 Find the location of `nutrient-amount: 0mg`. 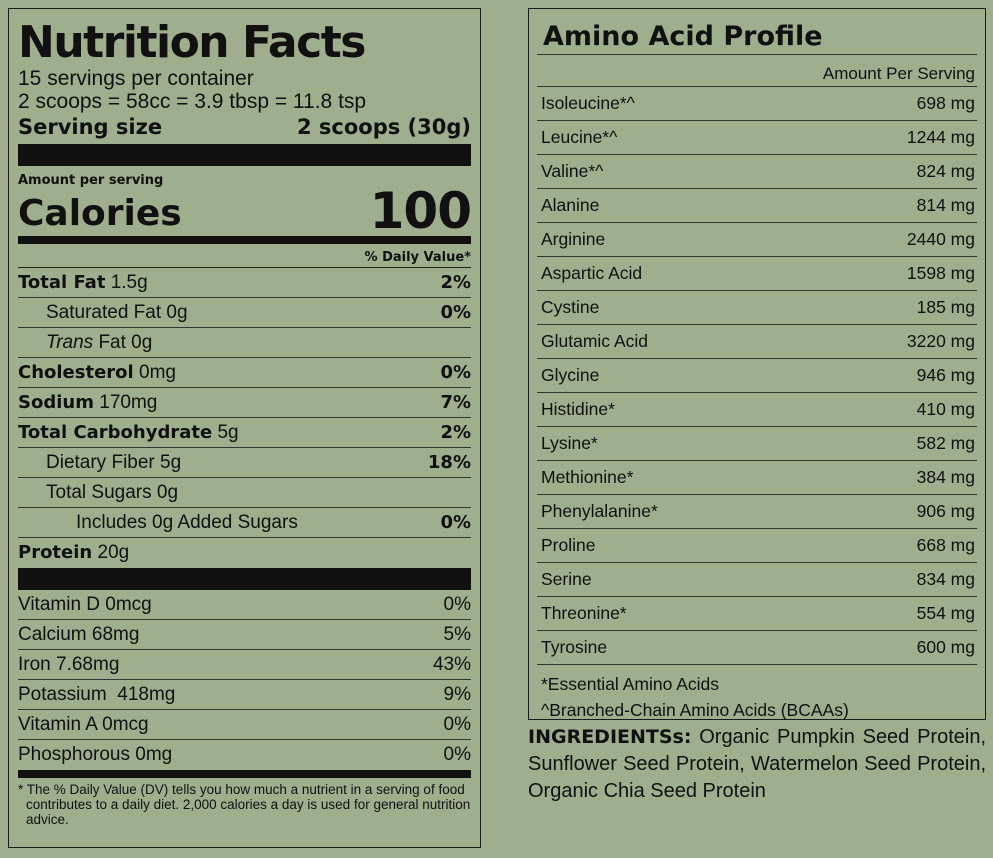

nutrient-amount: 0mg is located at coordinates (154, 372).